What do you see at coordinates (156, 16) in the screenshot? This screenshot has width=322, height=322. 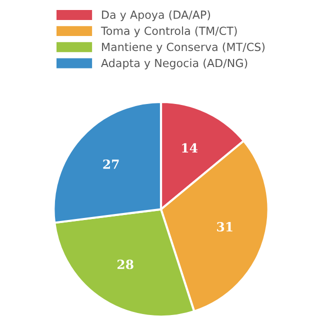 I see `legend-label: Da y Apoya (DA/AP)` at bounding box center [156, 16].